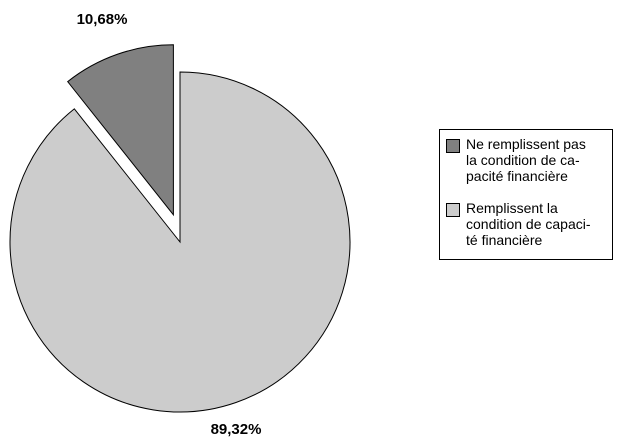 This screenshot has width=617, height=437. Describe the element at coordinates (120, 130) in the screenshot. I see `pie-slice-ne-remplissent-pas` at that location.